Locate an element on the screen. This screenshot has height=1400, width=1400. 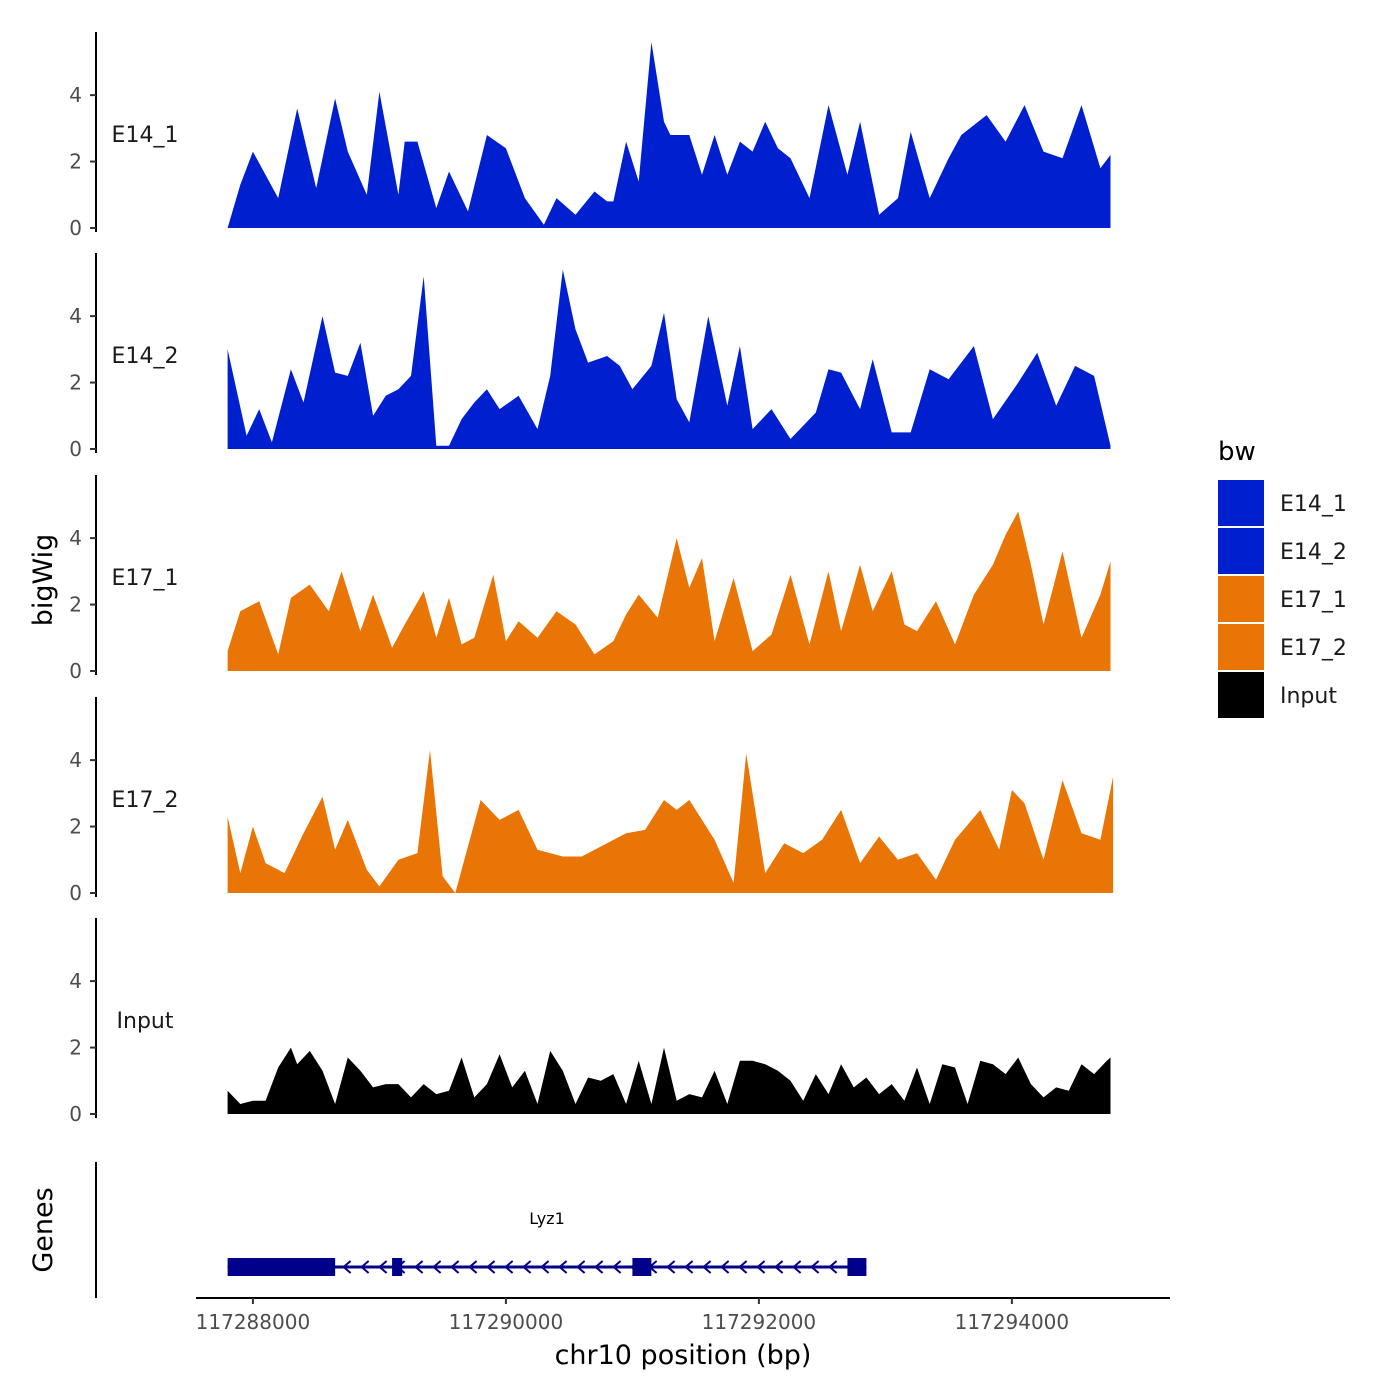
x-tick-label: 117288000 is located at coordinates (253, 1322).